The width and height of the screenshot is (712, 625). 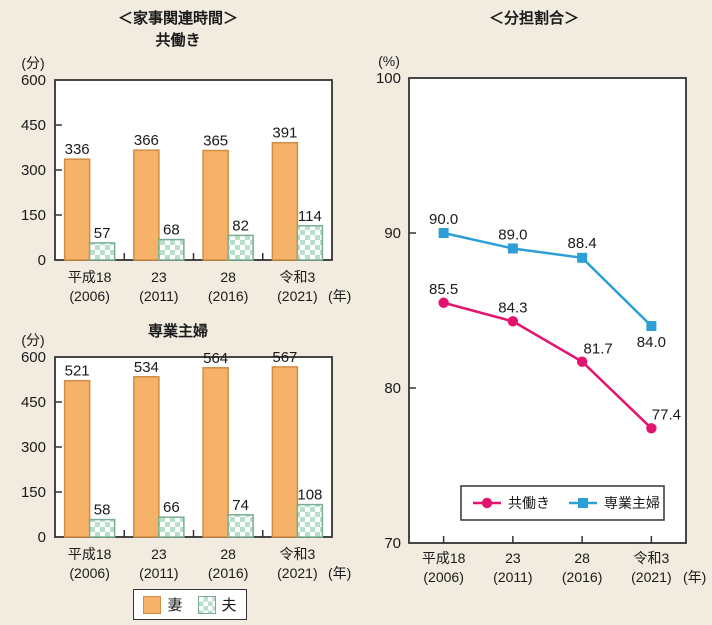 What do you see at coordinates (102, 510) in the screenshot?
I see `bar-value-label: 58` at bounding box center [102, 510].